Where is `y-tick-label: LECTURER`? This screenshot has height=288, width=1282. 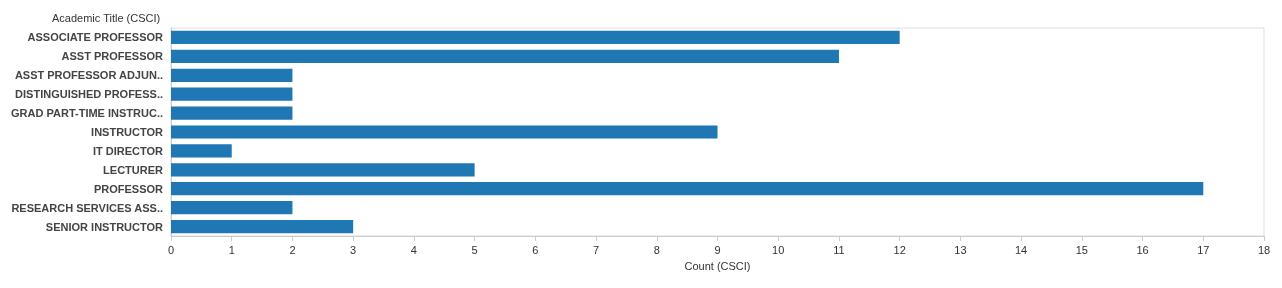 y-tick-label: LECTURER is located at coordinates (133, 169).